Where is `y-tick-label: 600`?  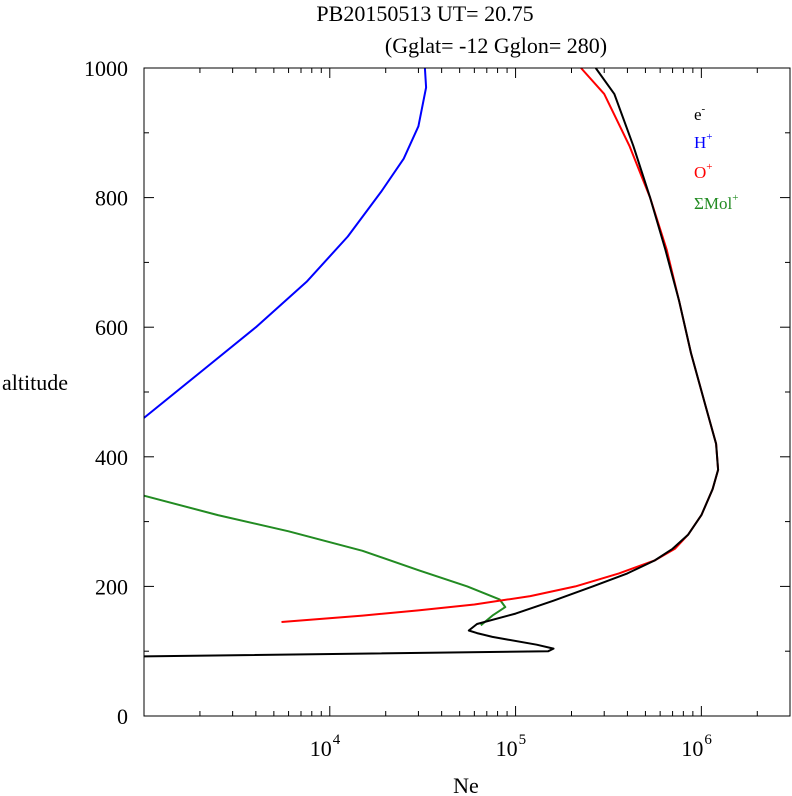 y-tick-label: 600 is located at coordinates (111, 327).